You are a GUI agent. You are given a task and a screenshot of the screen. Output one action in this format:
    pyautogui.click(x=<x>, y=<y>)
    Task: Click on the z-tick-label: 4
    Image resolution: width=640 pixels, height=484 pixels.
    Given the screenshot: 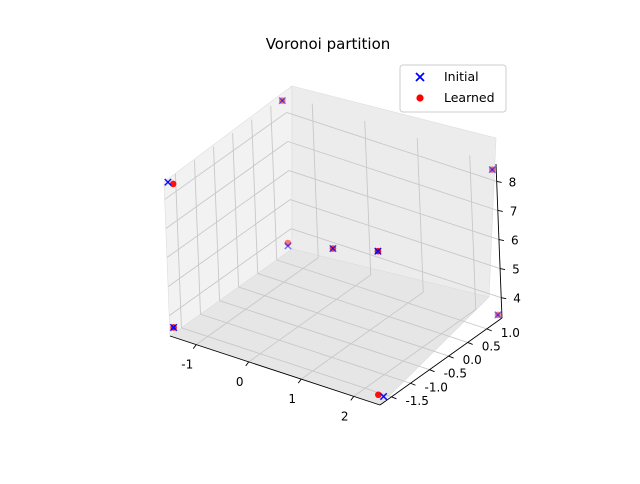 What is the action you would take?
    pyautogui.click(x=517, y=299)
    